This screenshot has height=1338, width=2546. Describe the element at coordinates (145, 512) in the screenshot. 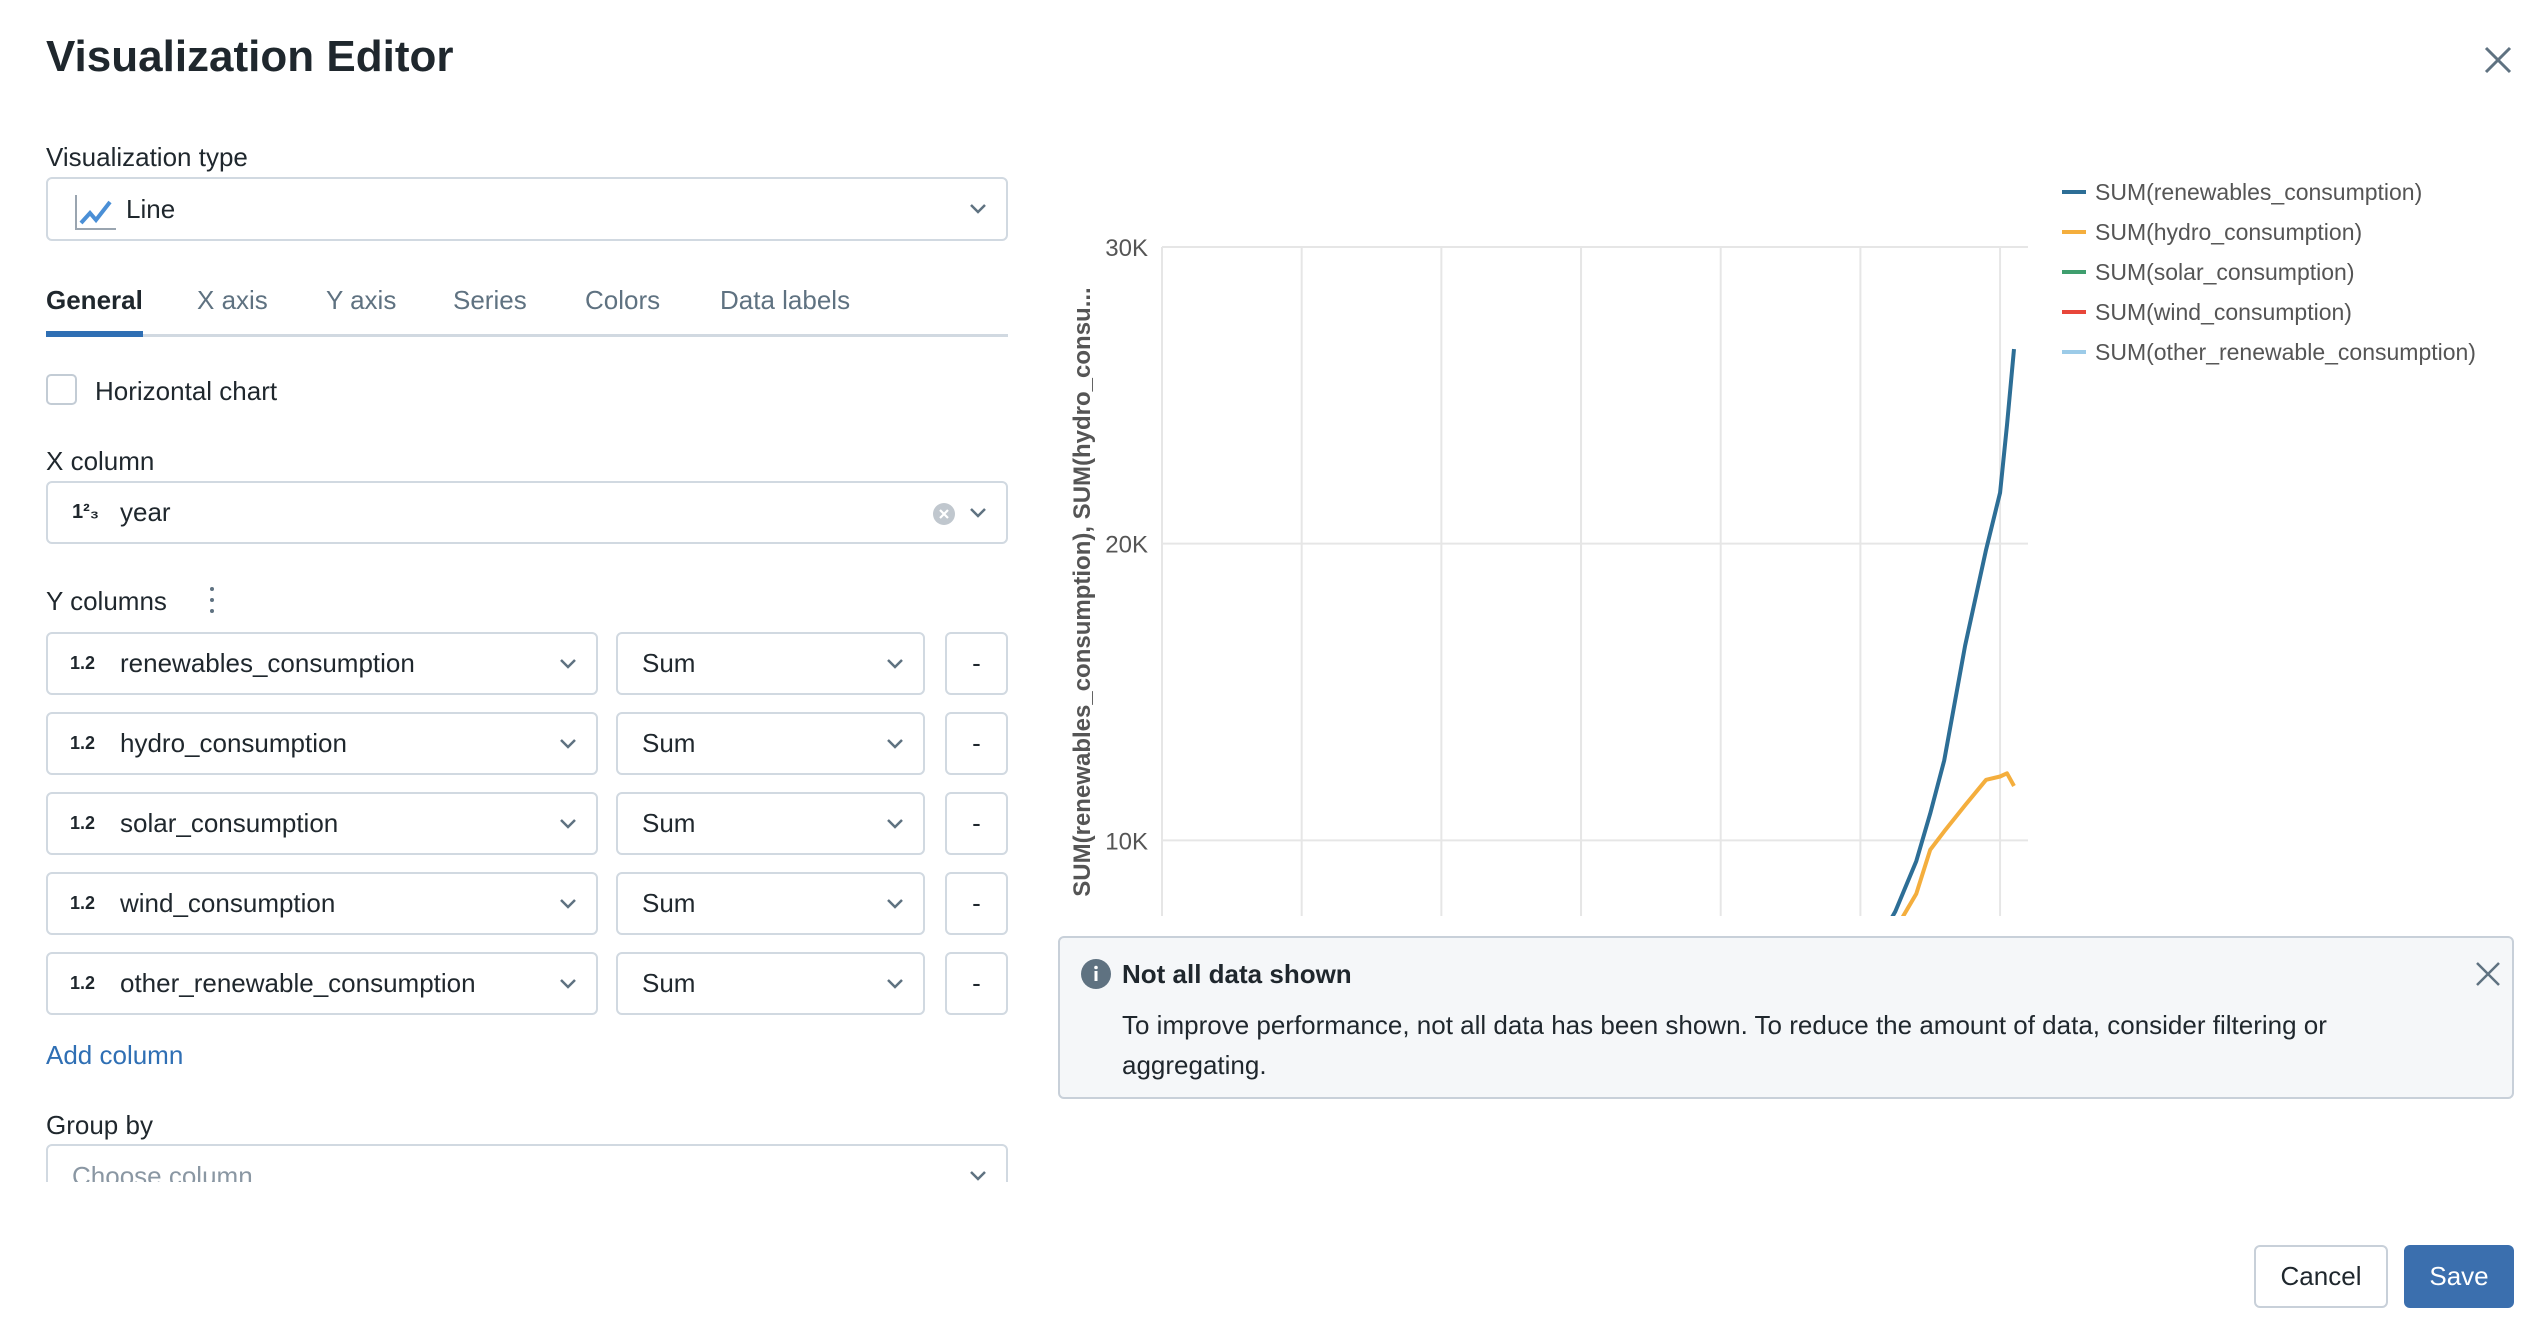

I see `x-column-value: year` at that location.